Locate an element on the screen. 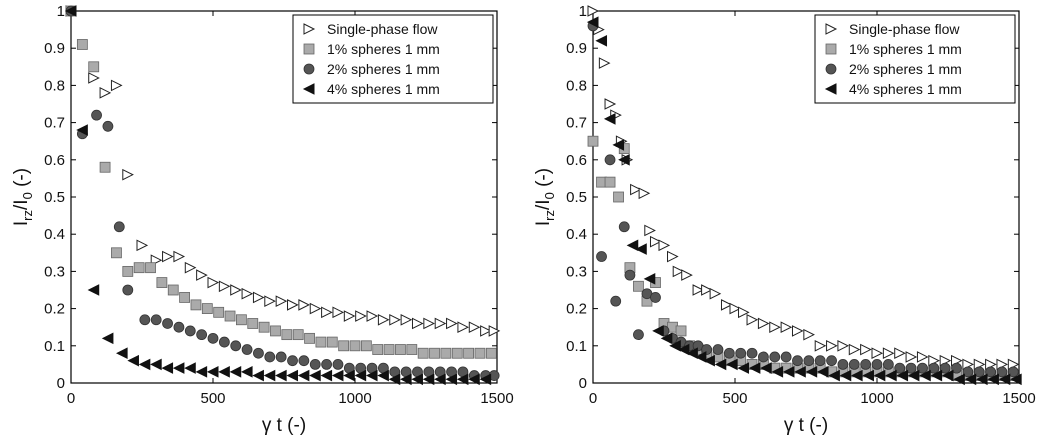 The image size is (1040, 439). legend-marker is located at coordinates (831, 49).